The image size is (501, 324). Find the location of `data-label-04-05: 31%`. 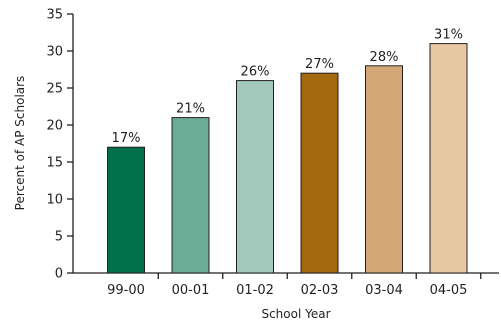

data-label-04-05: 31% is located at coordinates (448, 35).